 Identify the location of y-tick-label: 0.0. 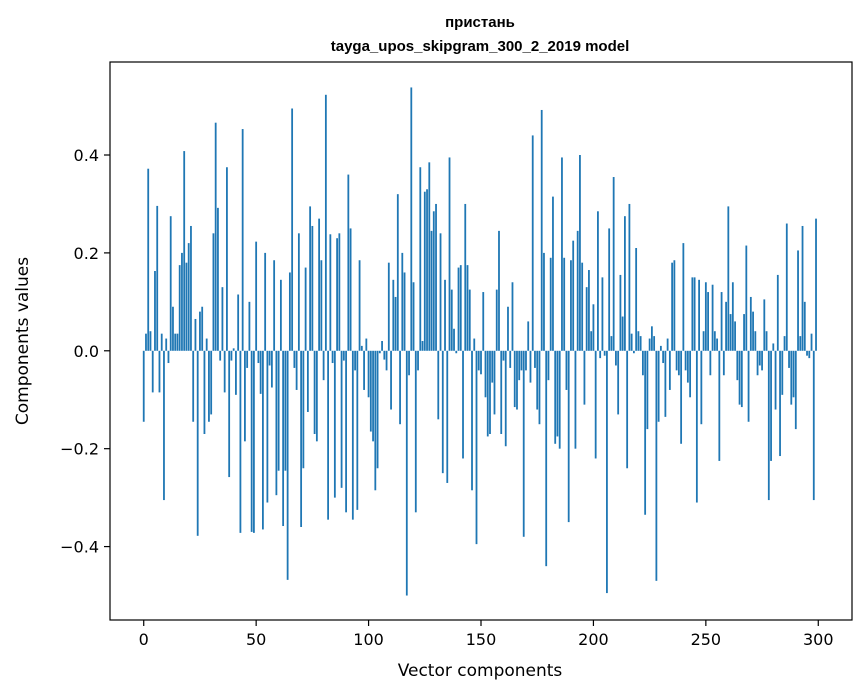
(86, 351).